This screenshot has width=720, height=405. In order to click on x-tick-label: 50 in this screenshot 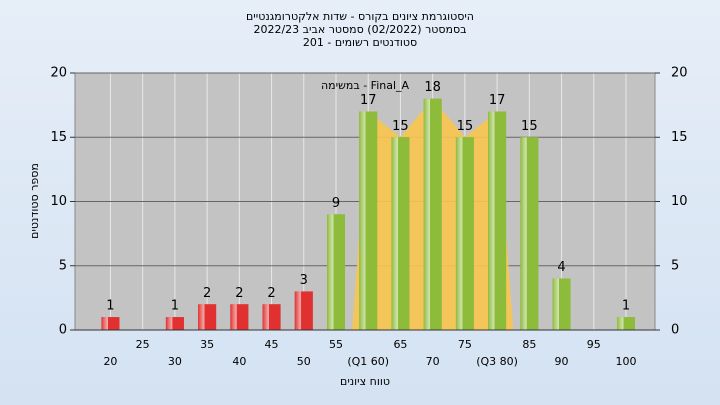, I will do `click(304, 361)`.